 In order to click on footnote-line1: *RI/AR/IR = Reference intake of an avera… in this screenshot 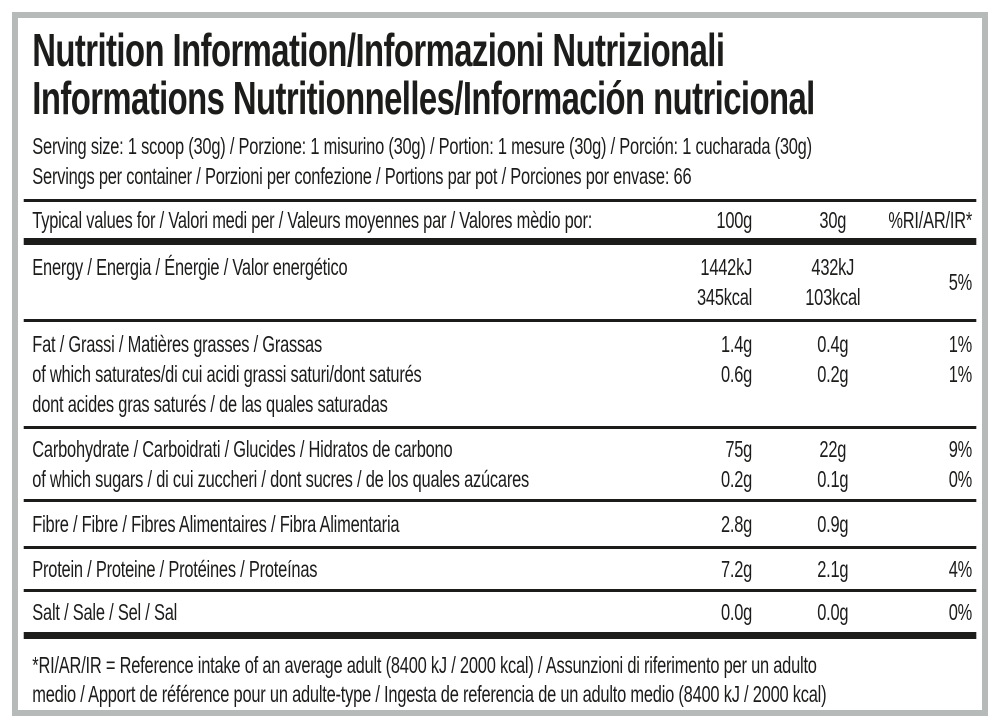, I will do `click(424, 665)`.